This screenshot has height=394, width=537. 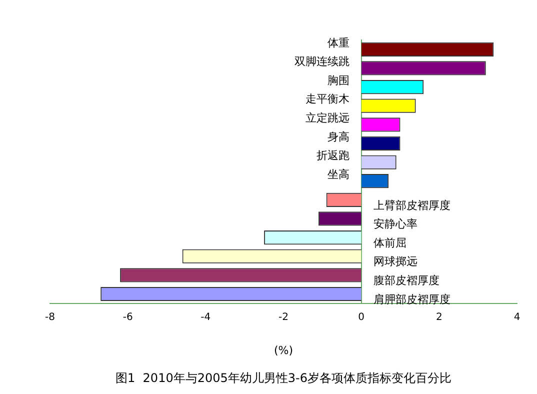 What do you see at coordinates (283, 317) in the screenshot?
I see `x-tick-label: -2` at bounding box center [283, 317].